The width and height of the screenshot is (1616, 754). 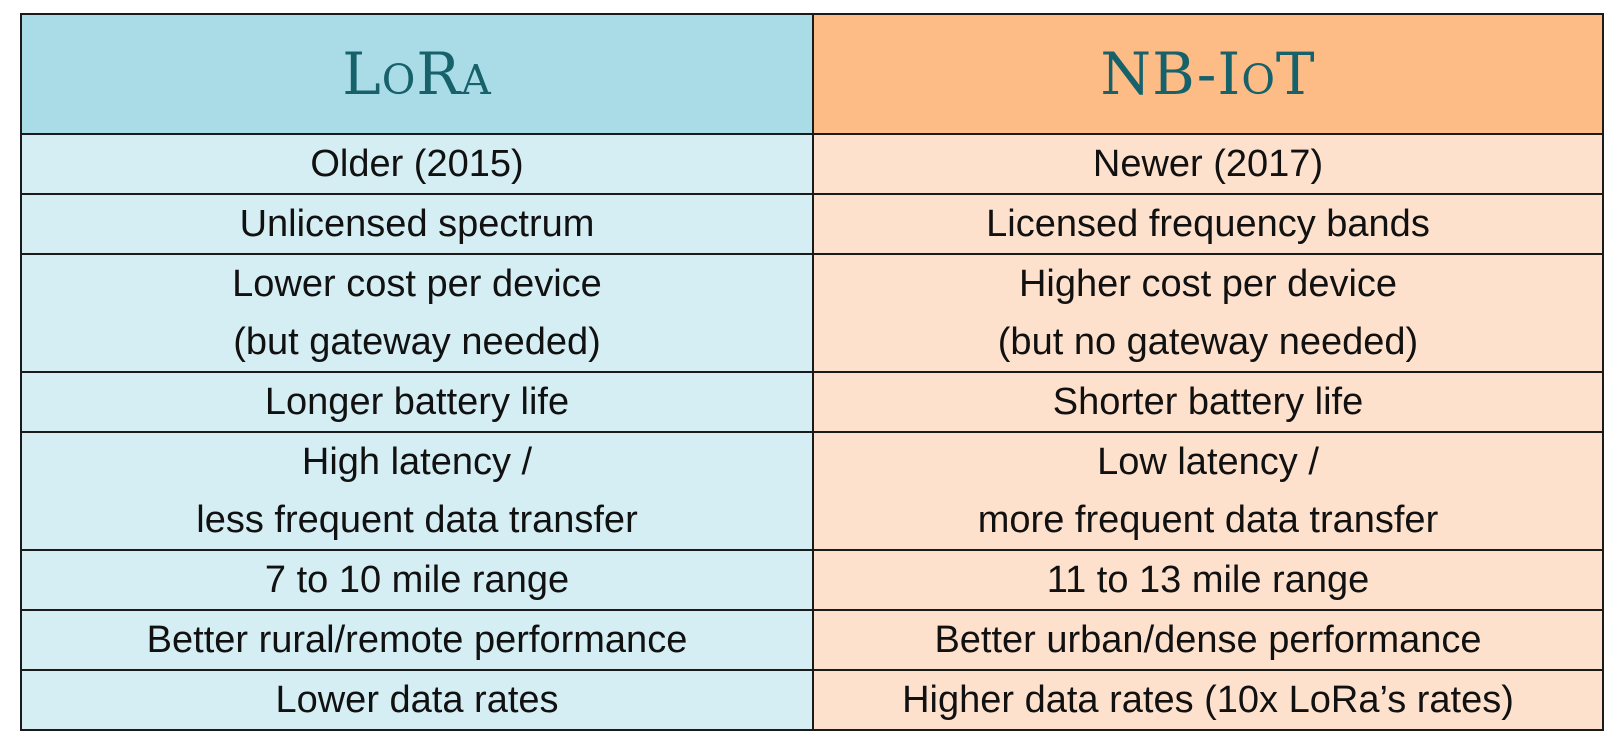 What do you see at coordinates (417, 342) in the screenshot?
I see `cell-line: (but gateway needed)` at bounding box center [417, 342].